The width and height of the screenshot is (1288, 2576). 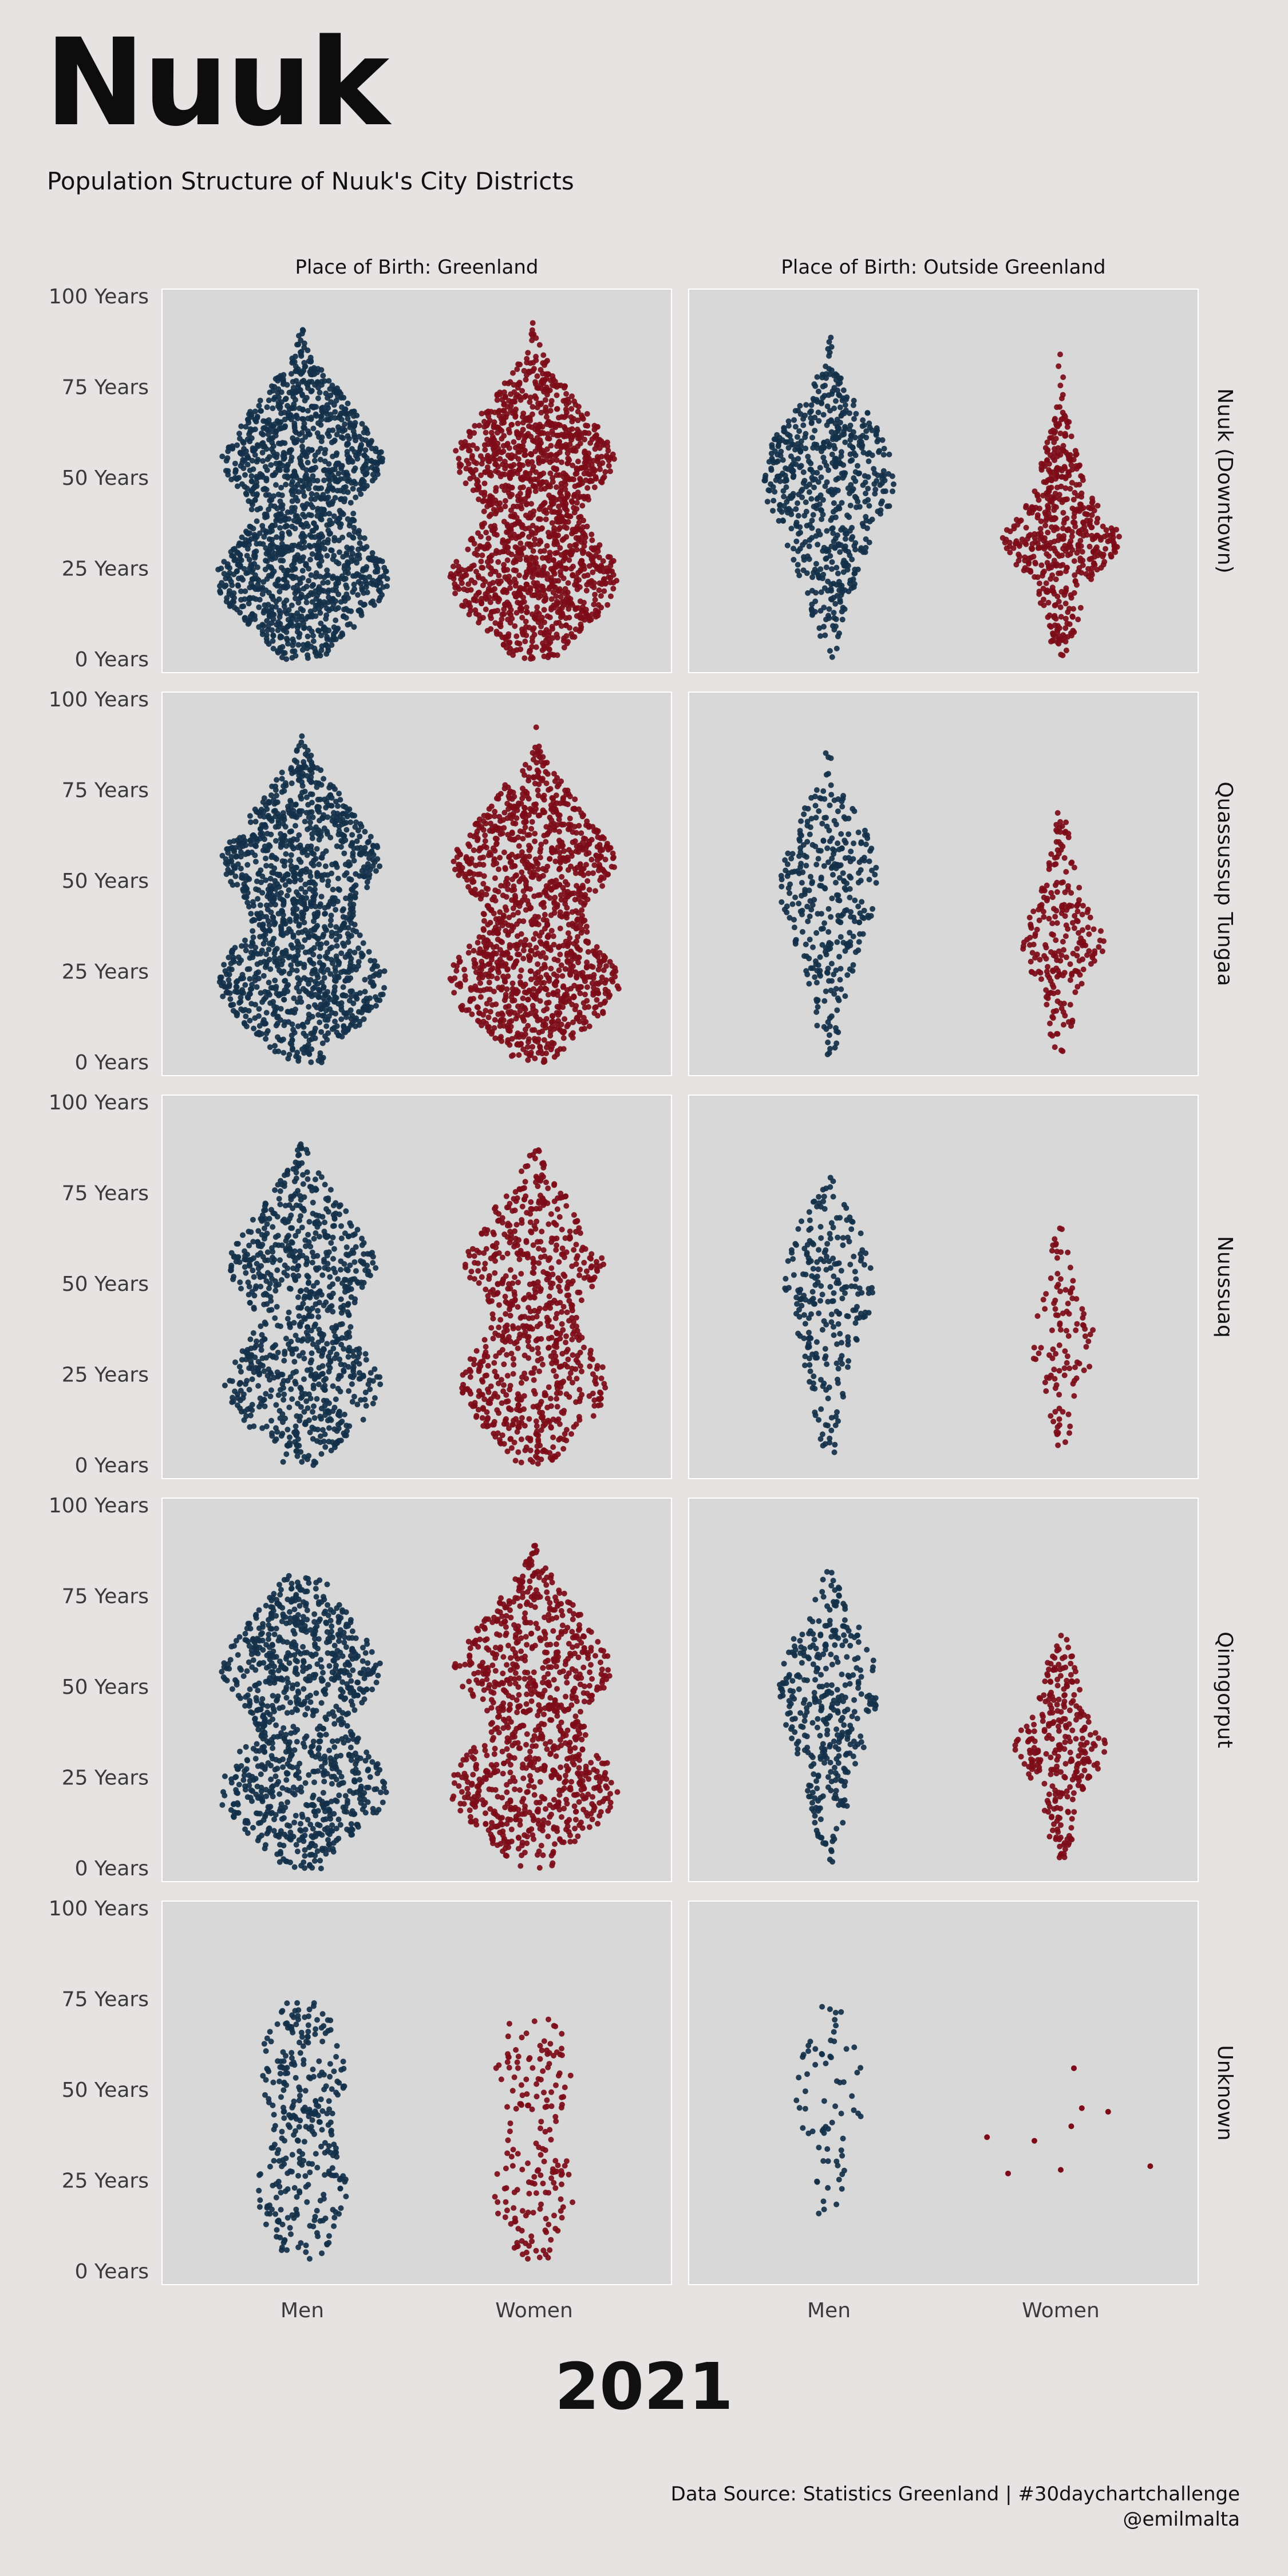 What do you see at coordinates (302, 494) in the screenshot?
I see `series-men` at bounding box center [302, 494].